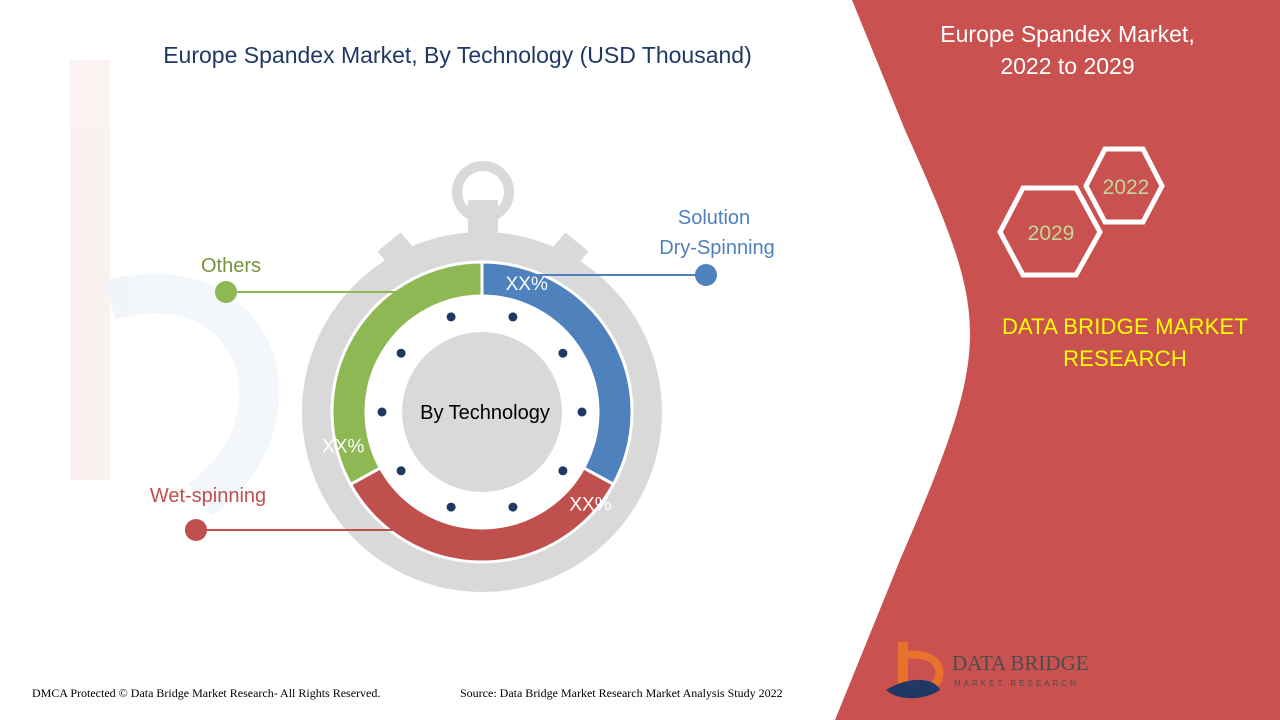 The height and width of the screenshot is (720, 1280). I want to click on year-end-label: 2029, so click(1051, 233).